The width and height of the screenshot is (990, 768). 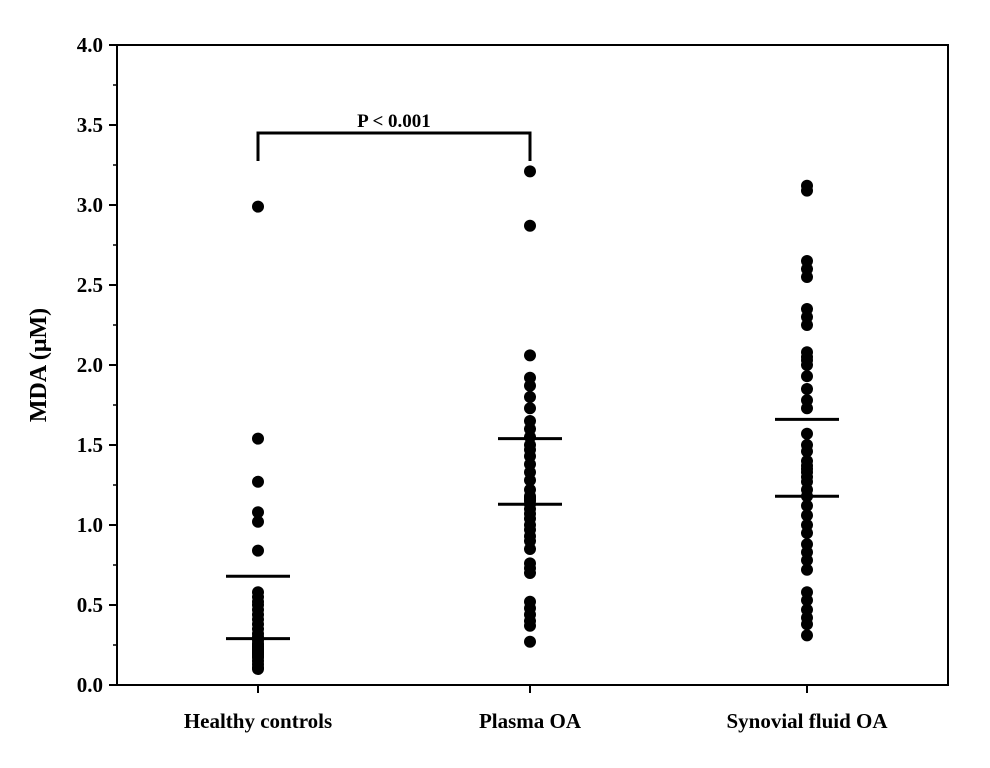 What do you see at coordinates (807, 721) in the screenshot?
I see `x-tick-label: Synovial fluid OA` at bounding box center [807, 721].